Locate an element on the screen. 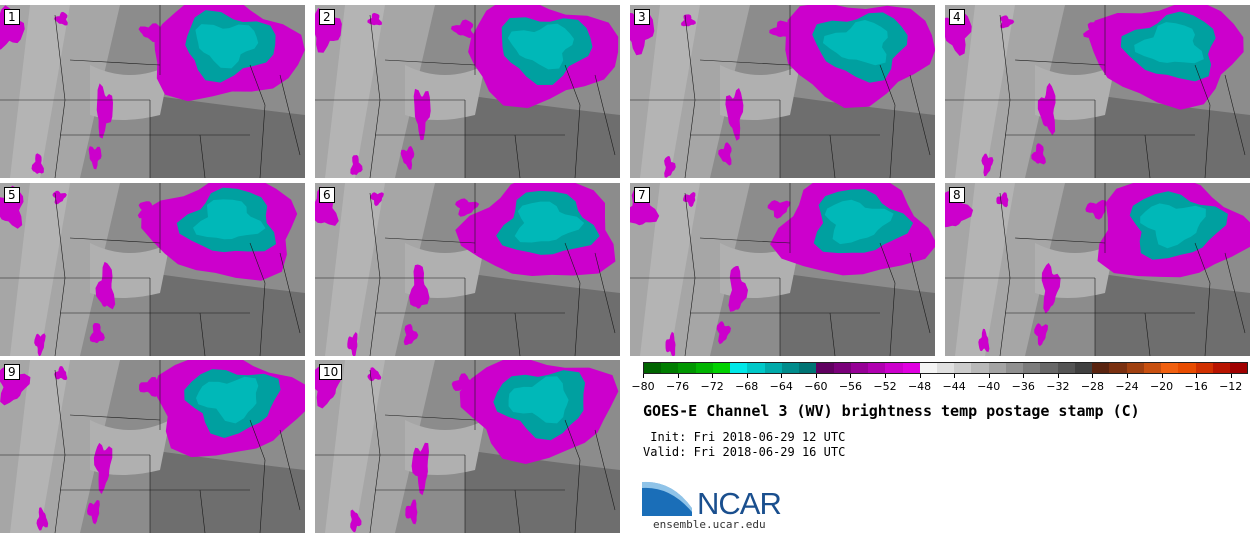 Image resolution: width=1260 pixels, height=533 pixels. colorbar-tick-label: −52 is located at coordinates (885, 386).